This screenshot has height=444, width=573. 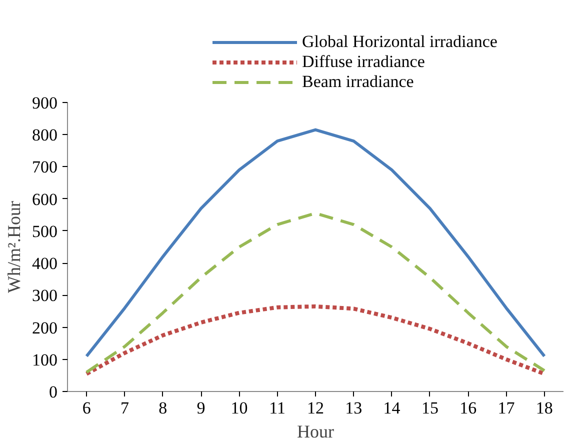 I want to click on x-tick-label: 9, so click(x=201, y=408).